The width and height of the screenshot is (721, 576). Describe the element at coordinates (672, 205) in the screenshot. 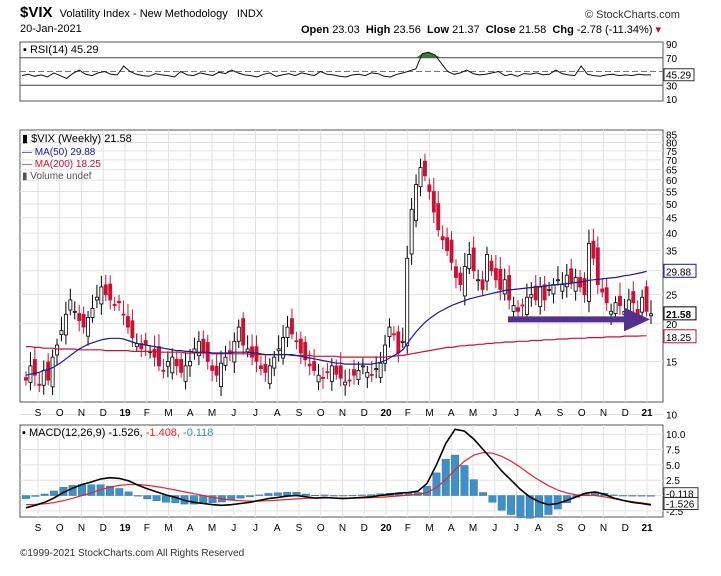

I see `price-tick-label: 50` at that location.